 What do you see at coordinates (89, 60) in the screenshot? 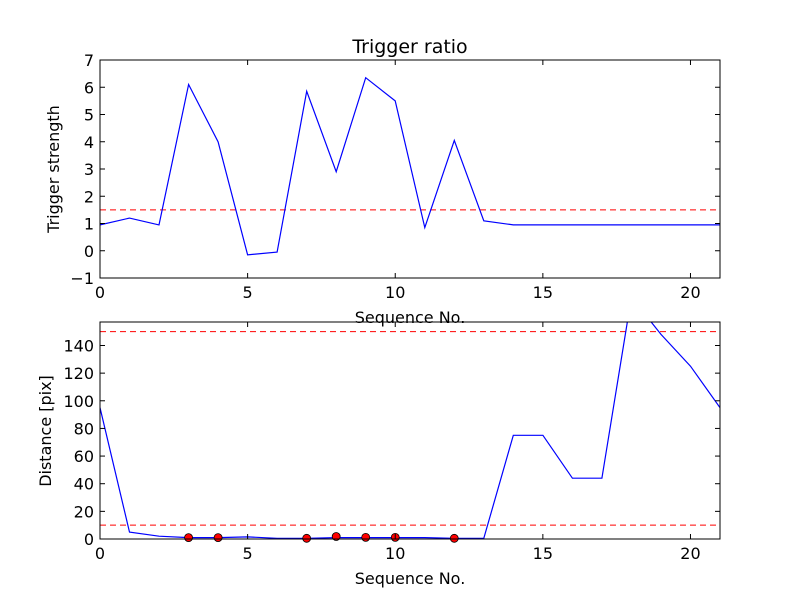
I see `y-tick-label: 7` at bounding box center [89, 60].